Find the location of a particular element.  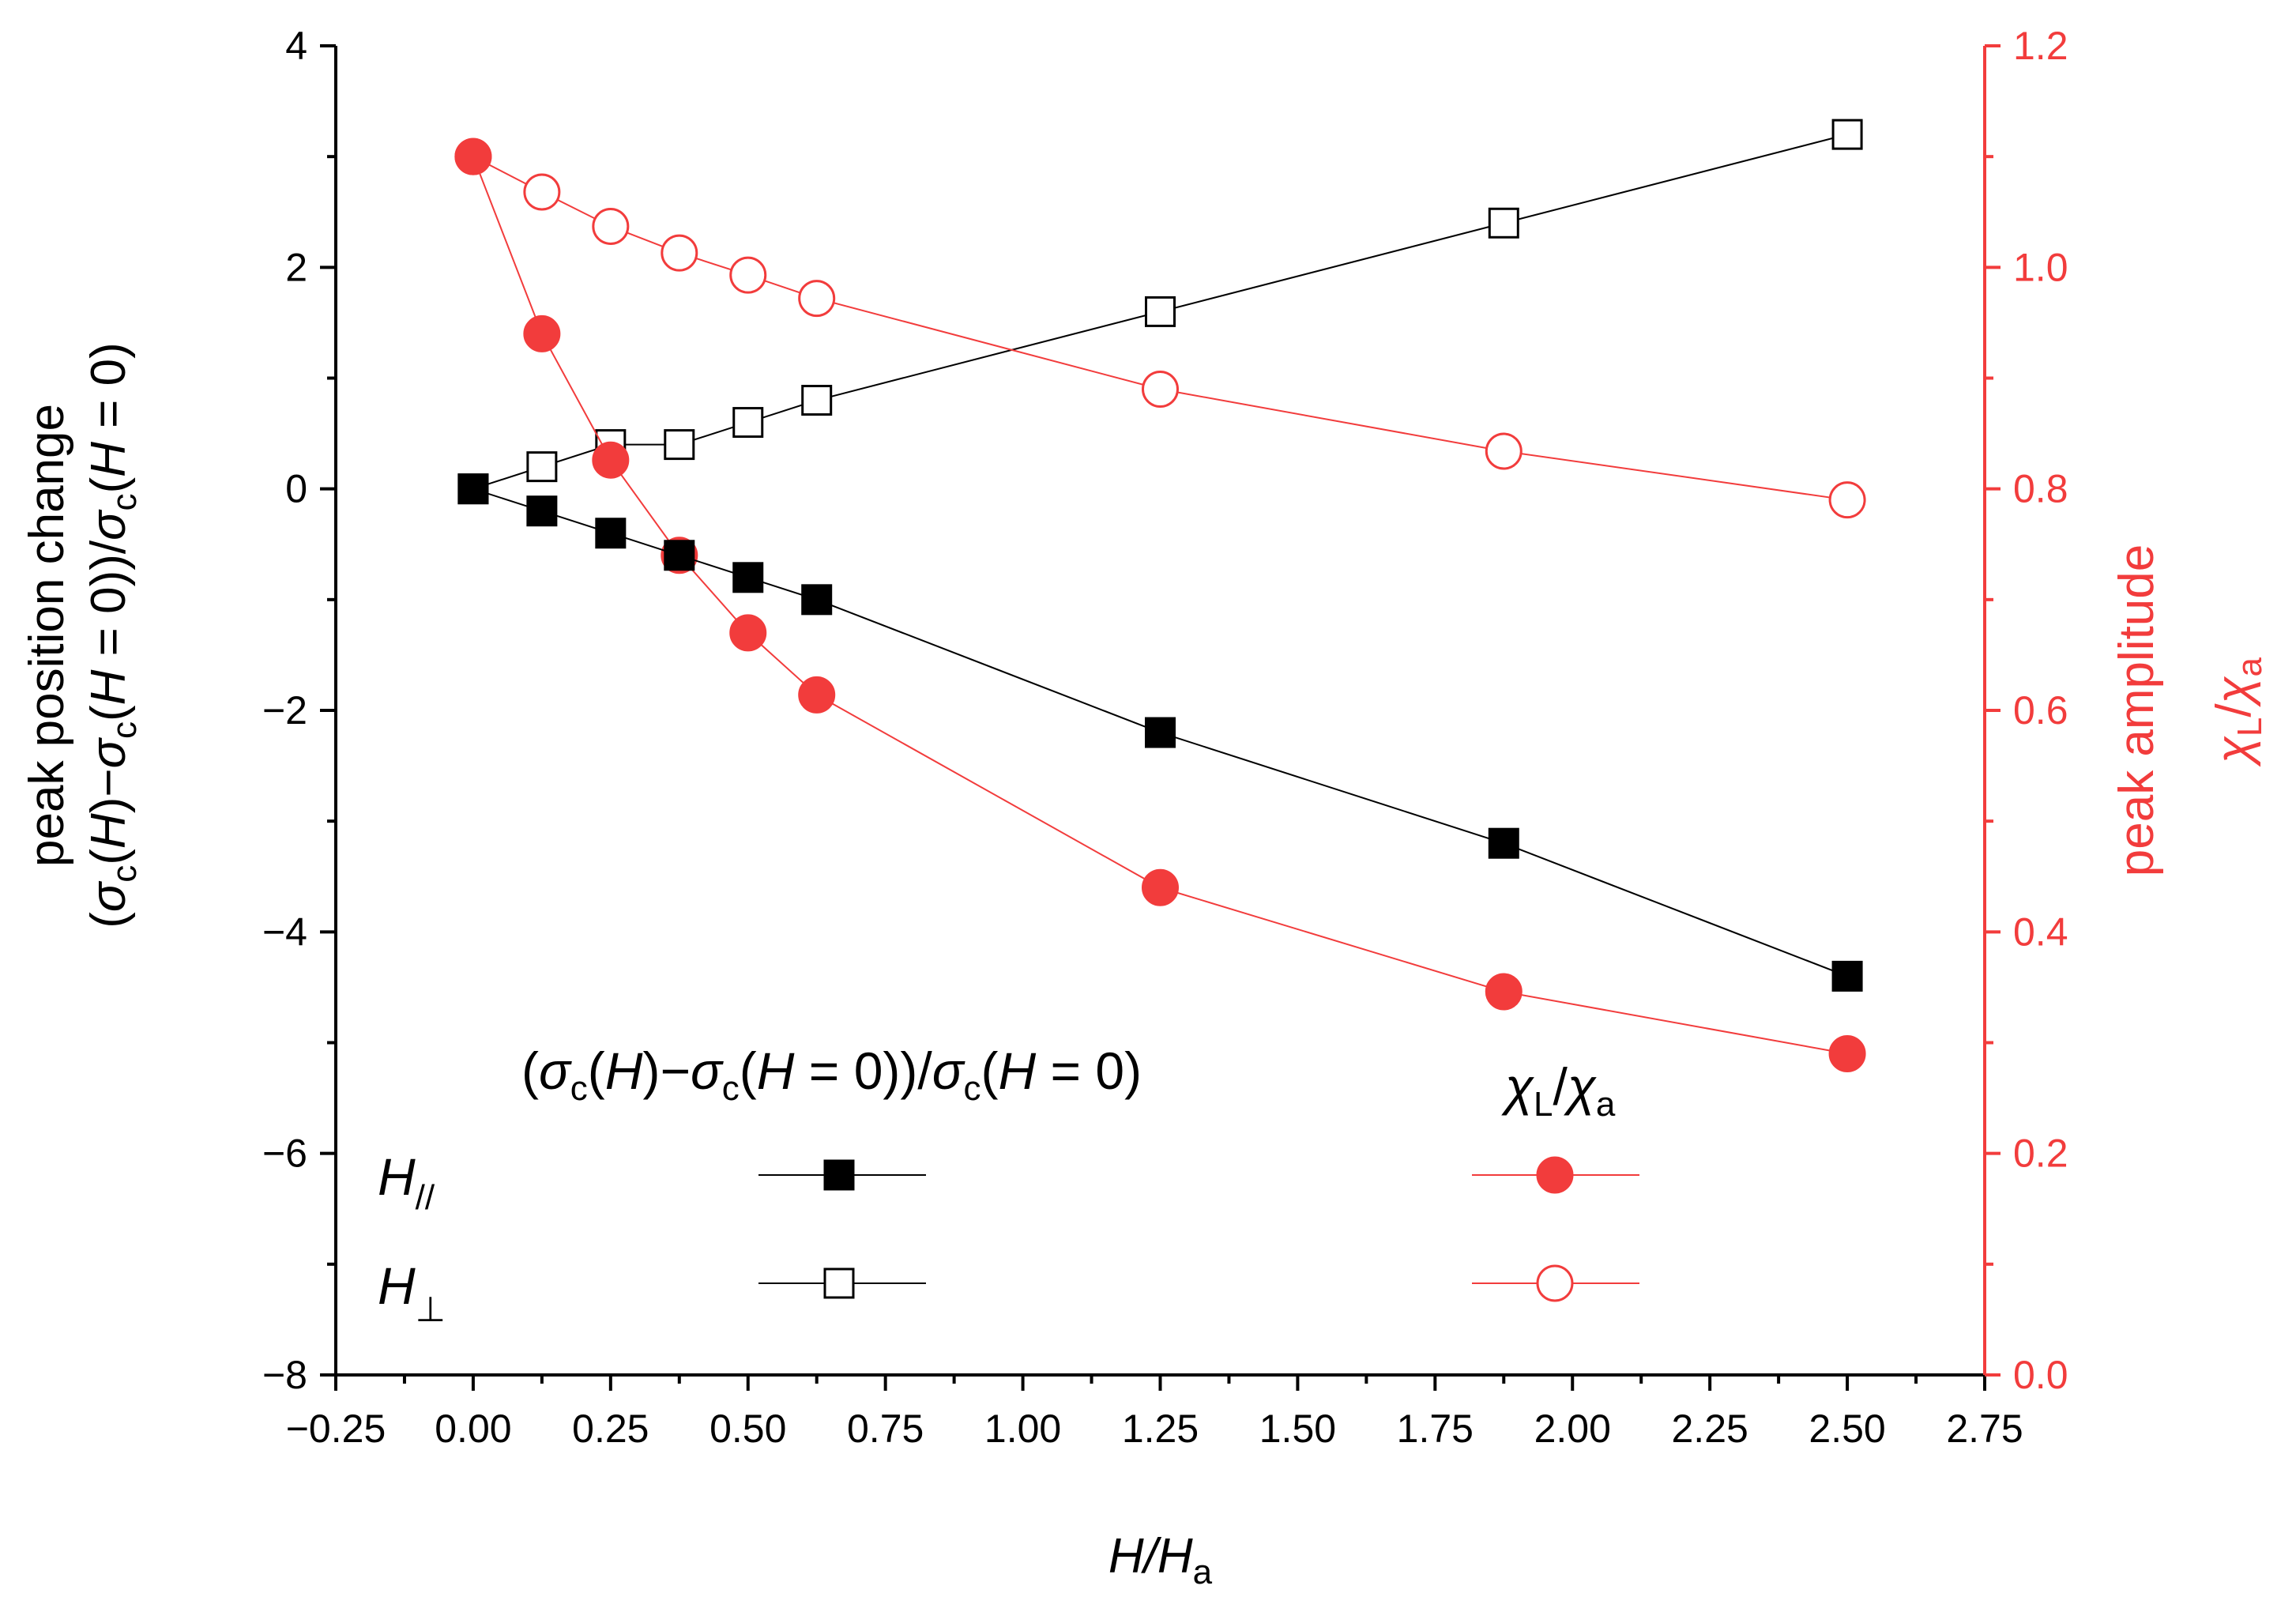

left-tick-label: −4 is located at coordinates (284, 932).